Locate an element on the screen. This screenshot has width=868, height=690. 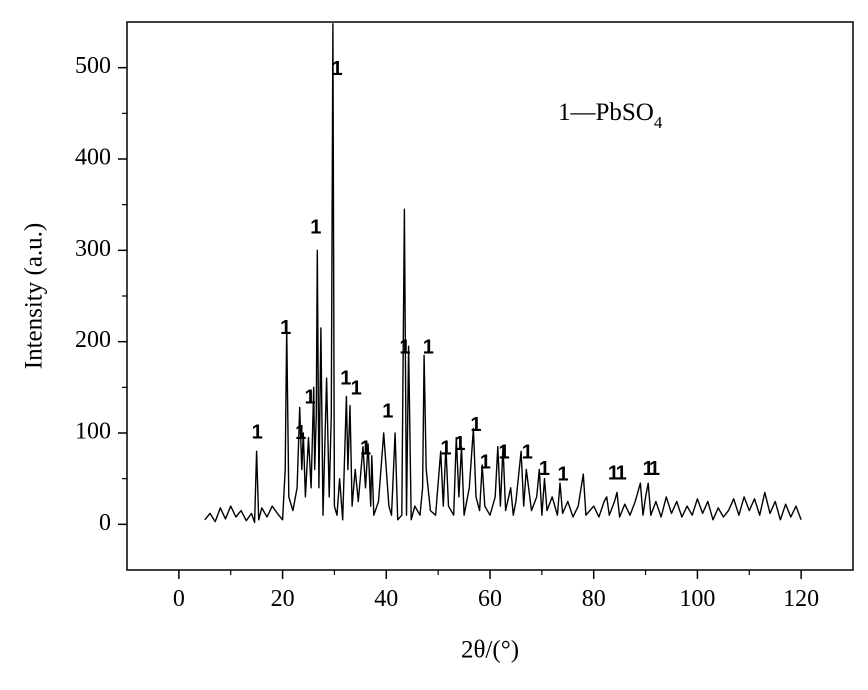
y-tick-label: 300 is located at coordinates (93, 249).